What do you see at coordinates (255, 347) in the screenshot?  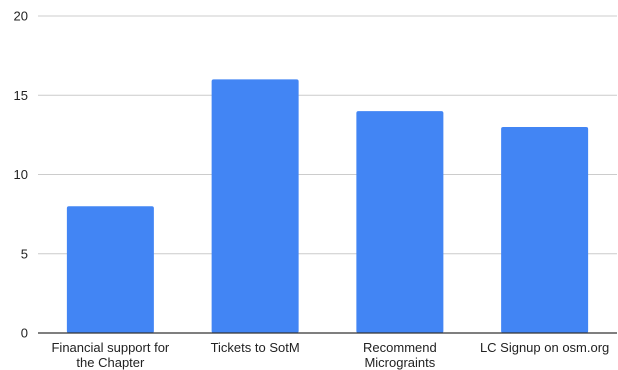 I see `x-category-label: Tickets to SotM` at bounding box center [255, 347].